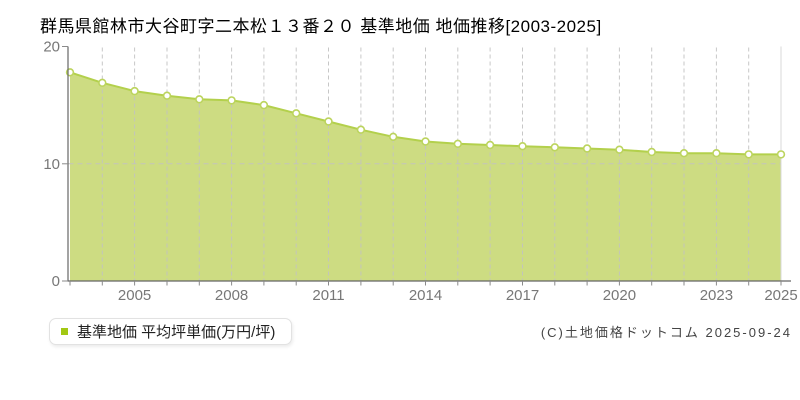  Describe the element at coordinates (134, 295) in the screenshot. I see `x-tick-label: 2005` at that location.